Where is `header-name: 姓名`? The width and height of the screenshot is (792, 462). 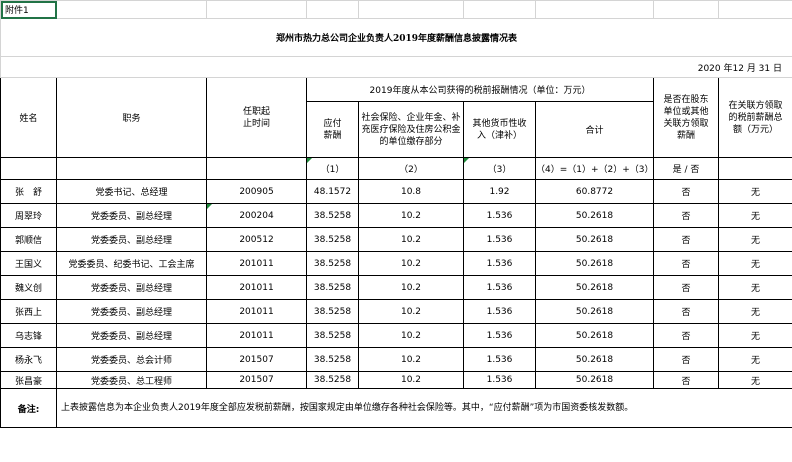
header-name: 姓名 is located at coordinates (28, 117).